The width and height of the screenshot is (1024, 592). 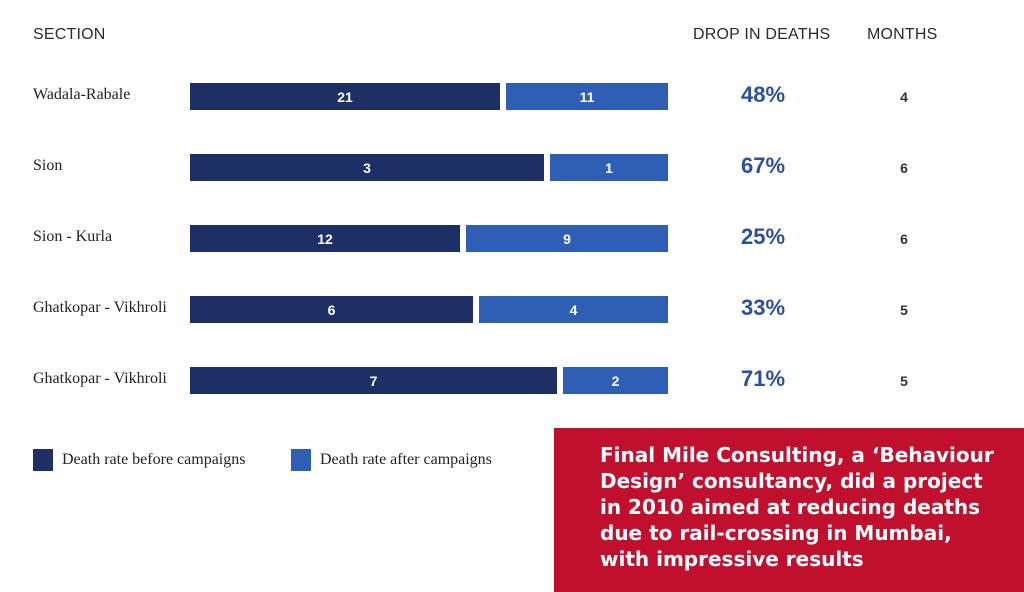 What do you see at coordinates (406, 459) in the screenshot?
I see `legend-label-after: Death rate after campaigns` at bounding box center [406, 459].